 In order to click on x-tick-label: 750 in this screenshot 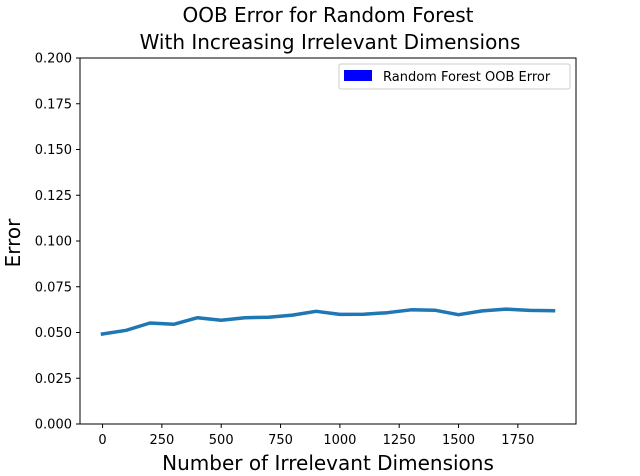, I will do `click(280, 440)`.